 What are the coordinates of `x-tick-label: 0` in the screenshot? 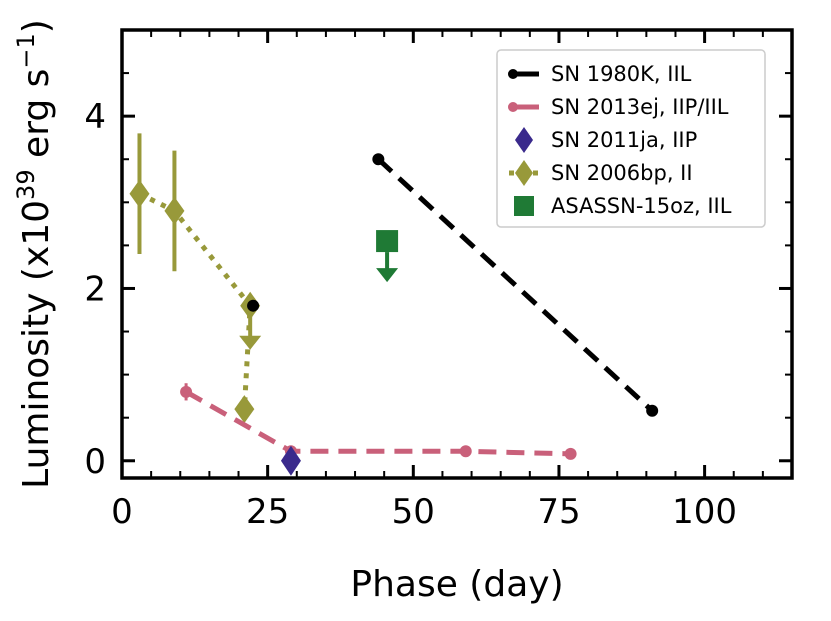 It's located at (122, 512).